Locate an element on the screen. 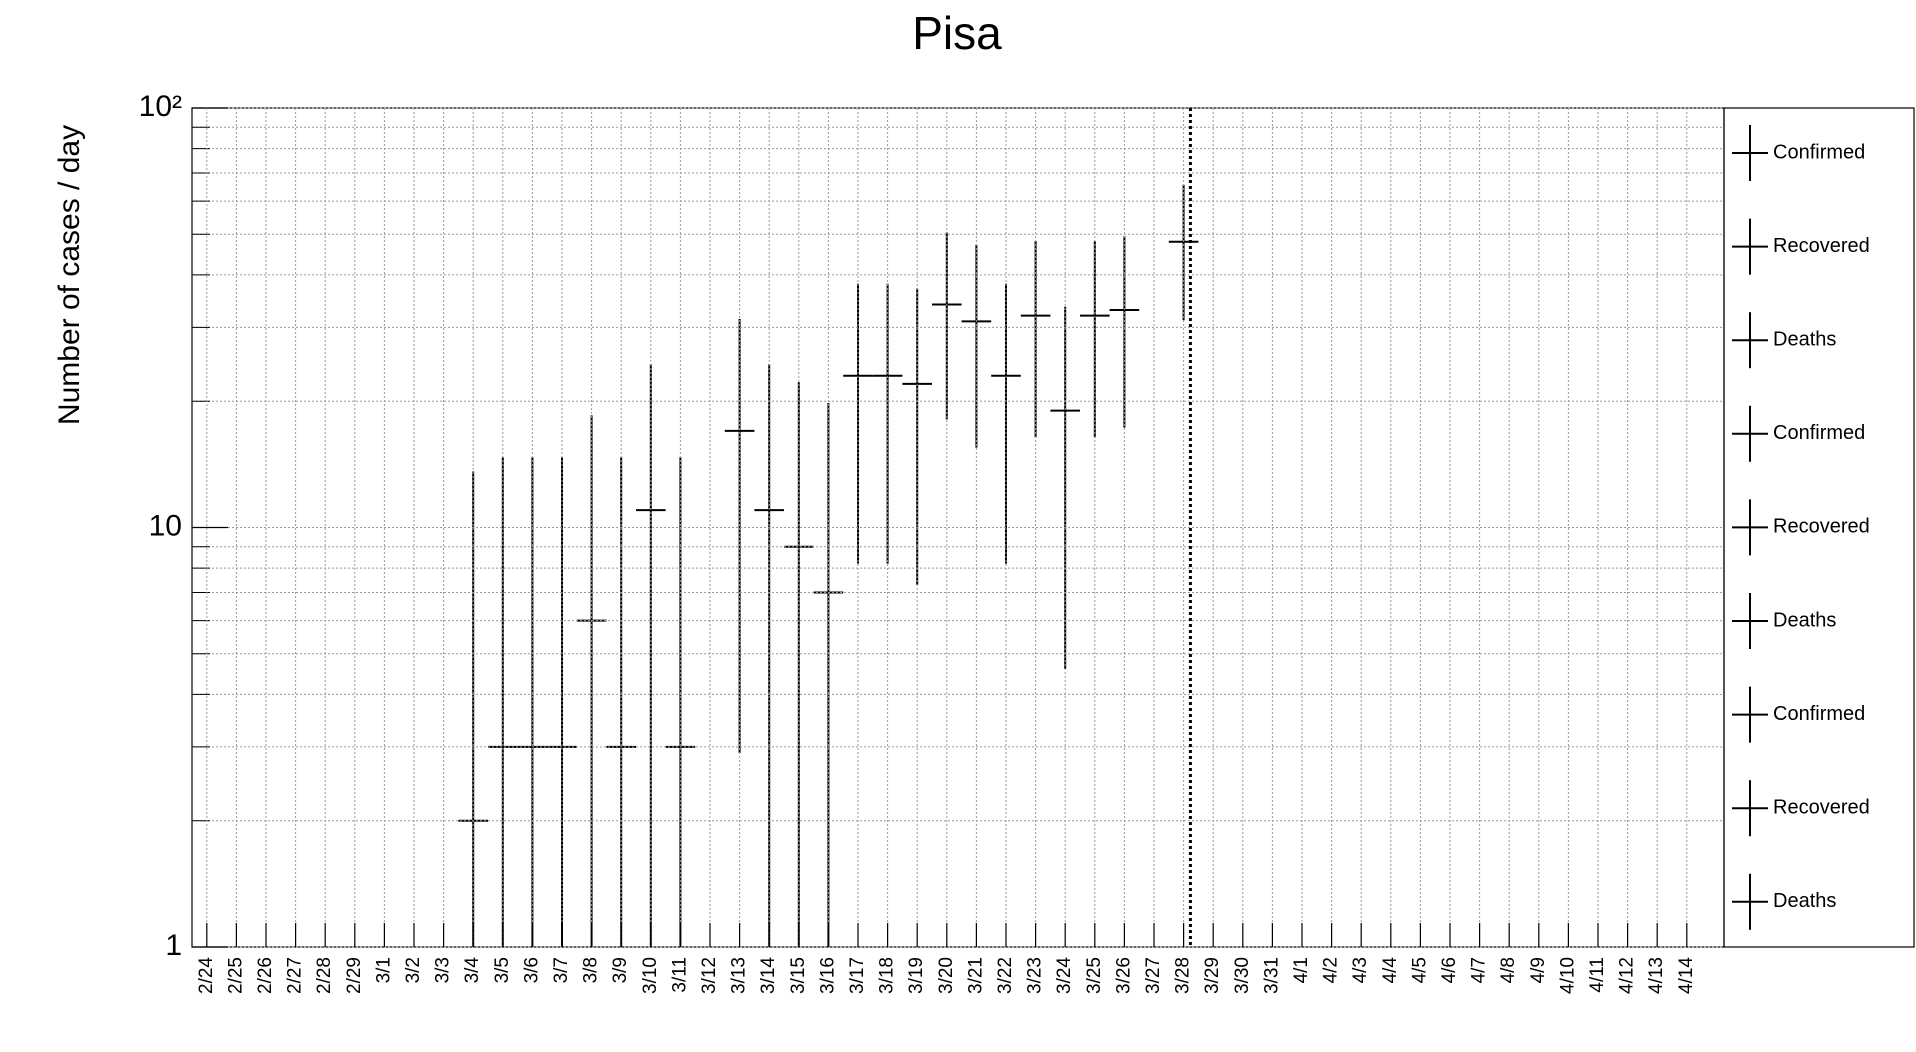 Image resolution: width=1916 pixels, height=1052 pixels. x-tick-label: 3/2 is located at coordinates (413, 970).